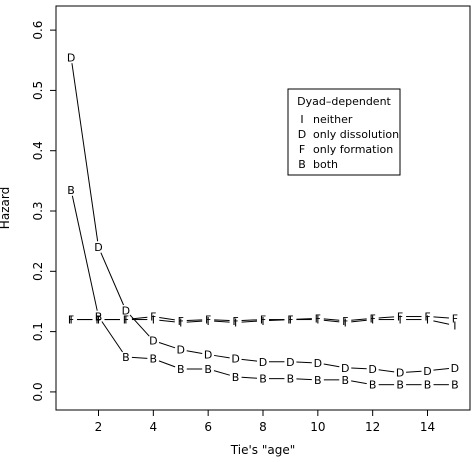  Describe the element at coordinates (302, 164) in the screenshot. I see `legend-symbol: B` at that location.